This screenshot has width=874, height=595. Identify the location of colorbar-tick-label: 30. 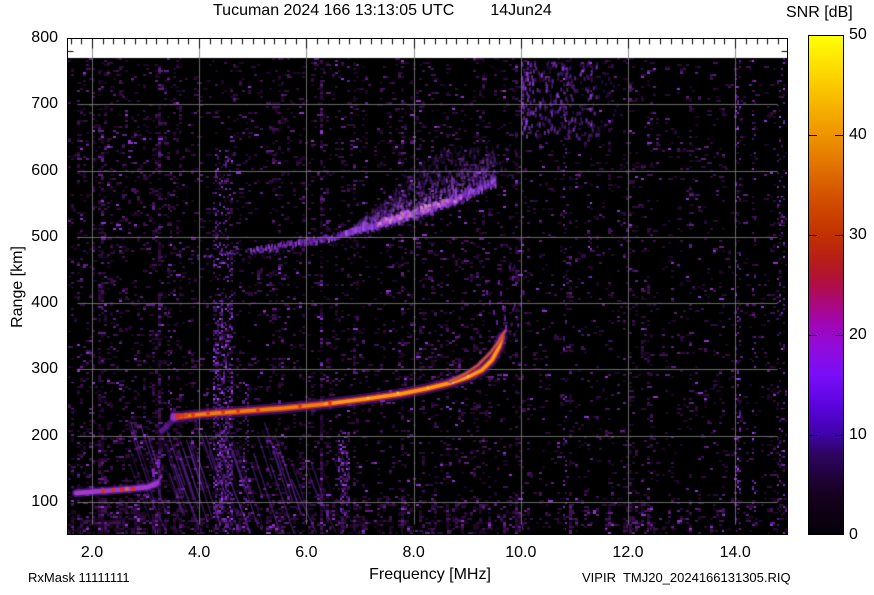
(858, 234).